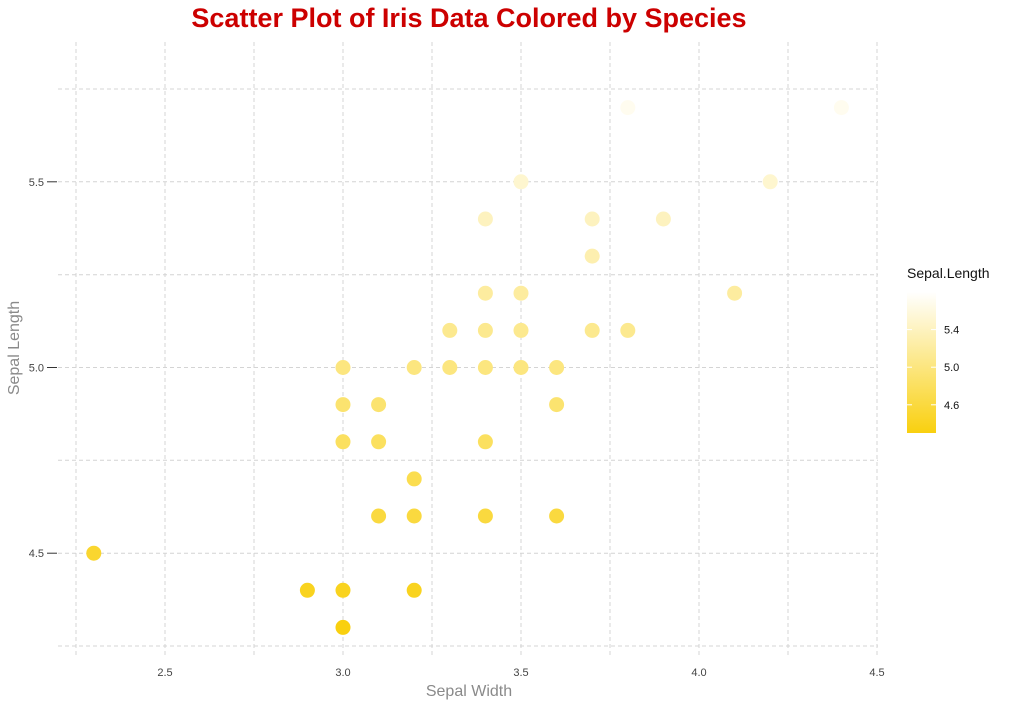 Image resolution: width=1011 pixels, height=708 pixels. Describe the element at coordinates (36, 183) in the screenshot. I see `y-tick-label: 5.5` at that location.